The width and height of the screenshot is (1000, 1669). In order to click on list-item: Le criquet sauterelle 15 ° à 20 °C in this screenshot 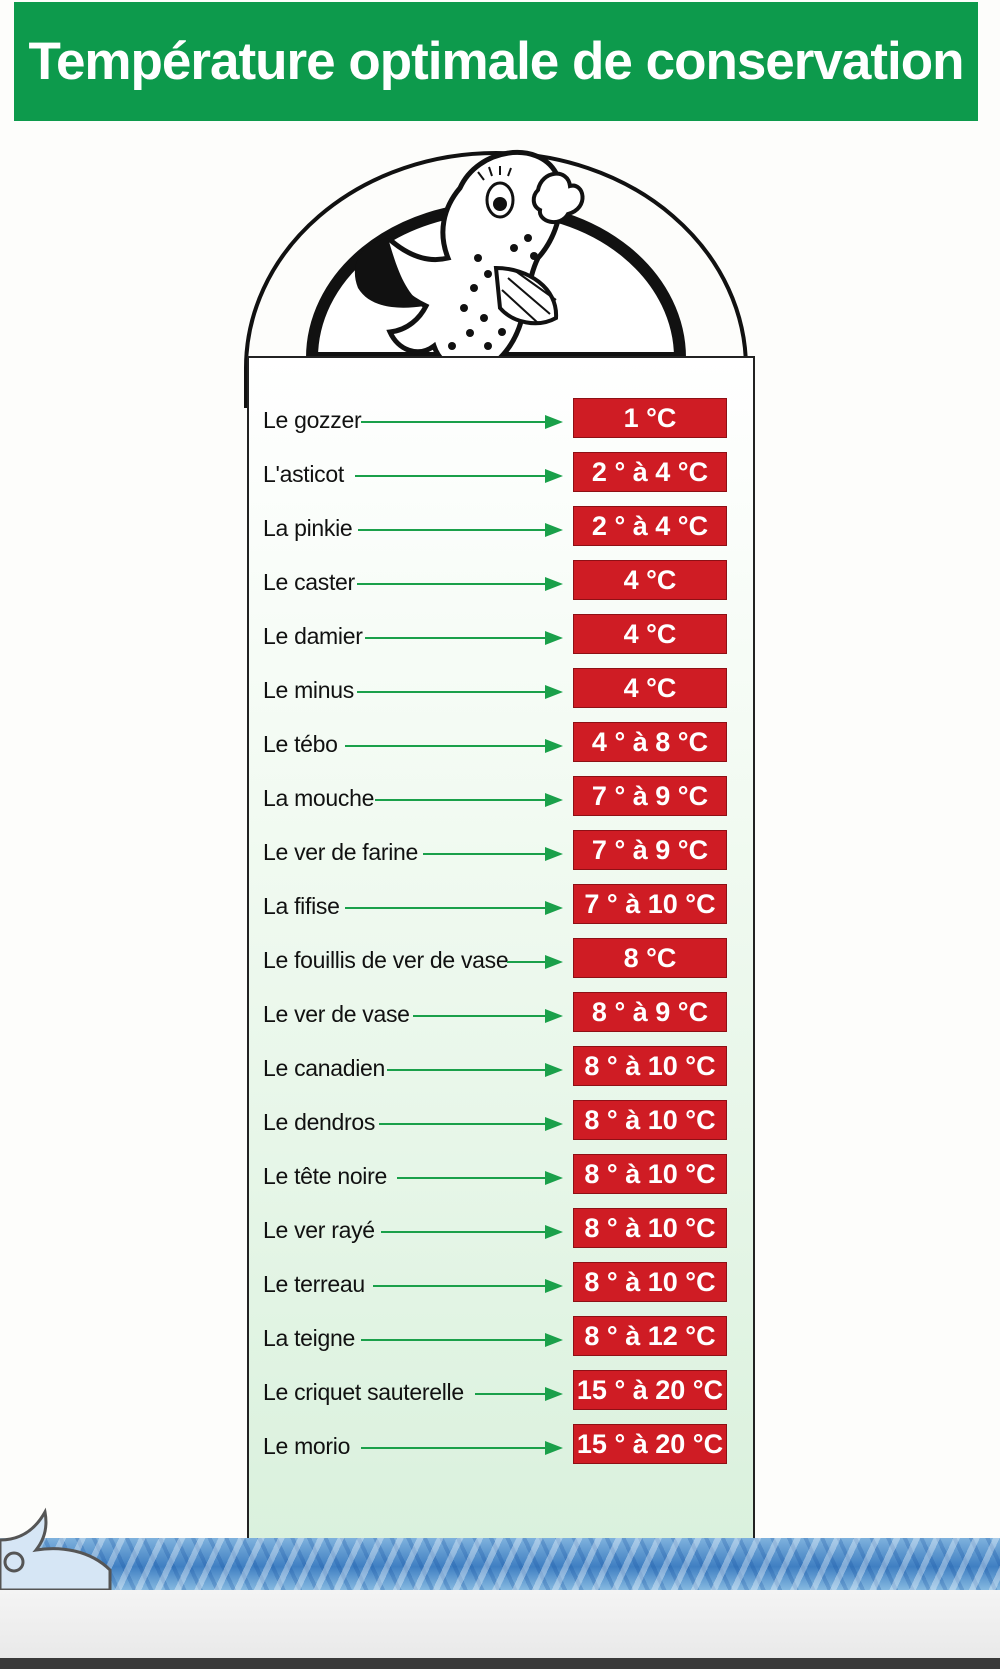, I will do `click(498, 1394)`.